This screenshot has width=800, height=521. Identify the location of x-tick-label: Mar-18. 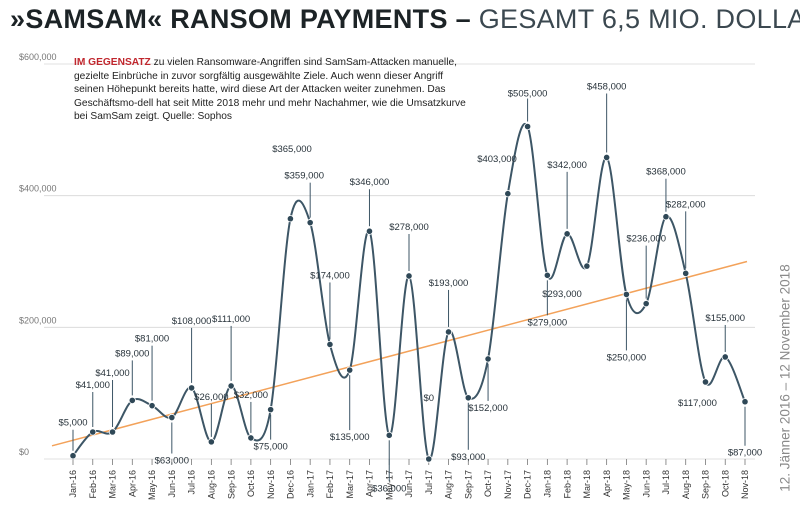
(587, 484).